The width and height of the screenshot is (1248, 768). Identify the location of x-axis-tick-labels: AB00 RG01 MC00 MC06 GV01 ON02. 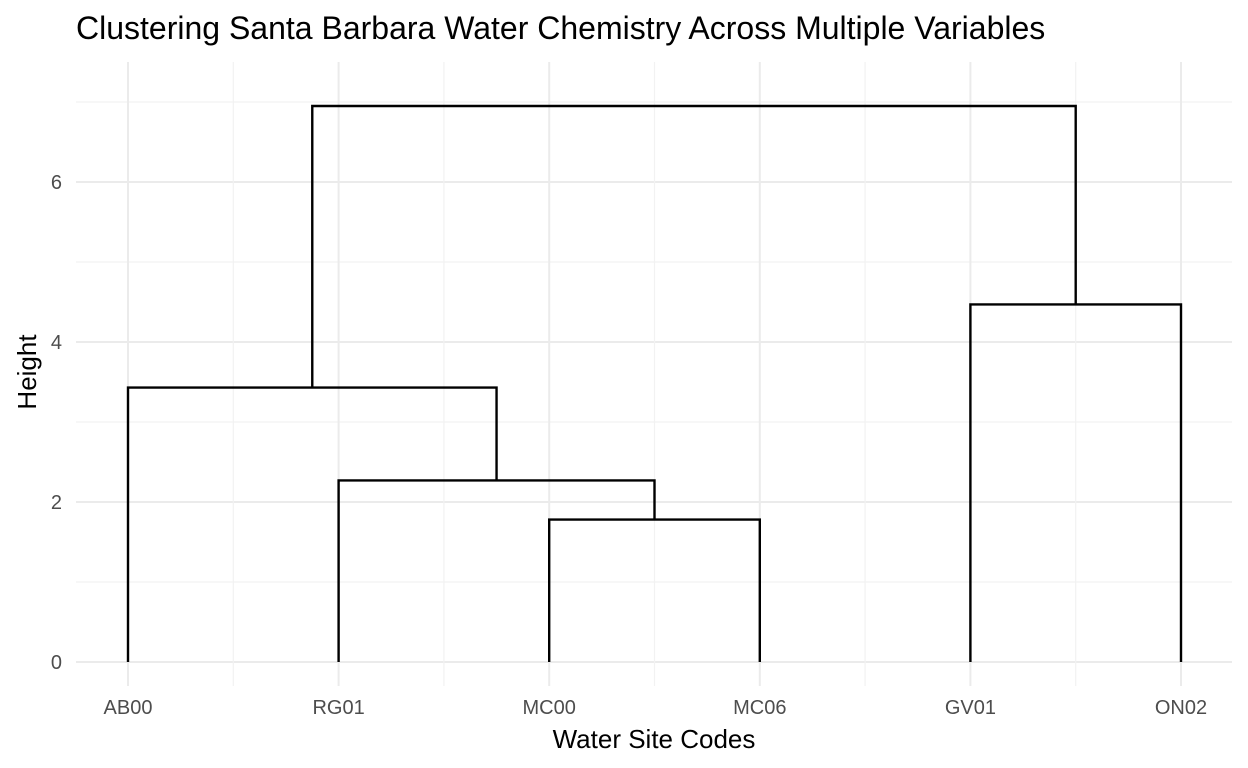
(656, 708).